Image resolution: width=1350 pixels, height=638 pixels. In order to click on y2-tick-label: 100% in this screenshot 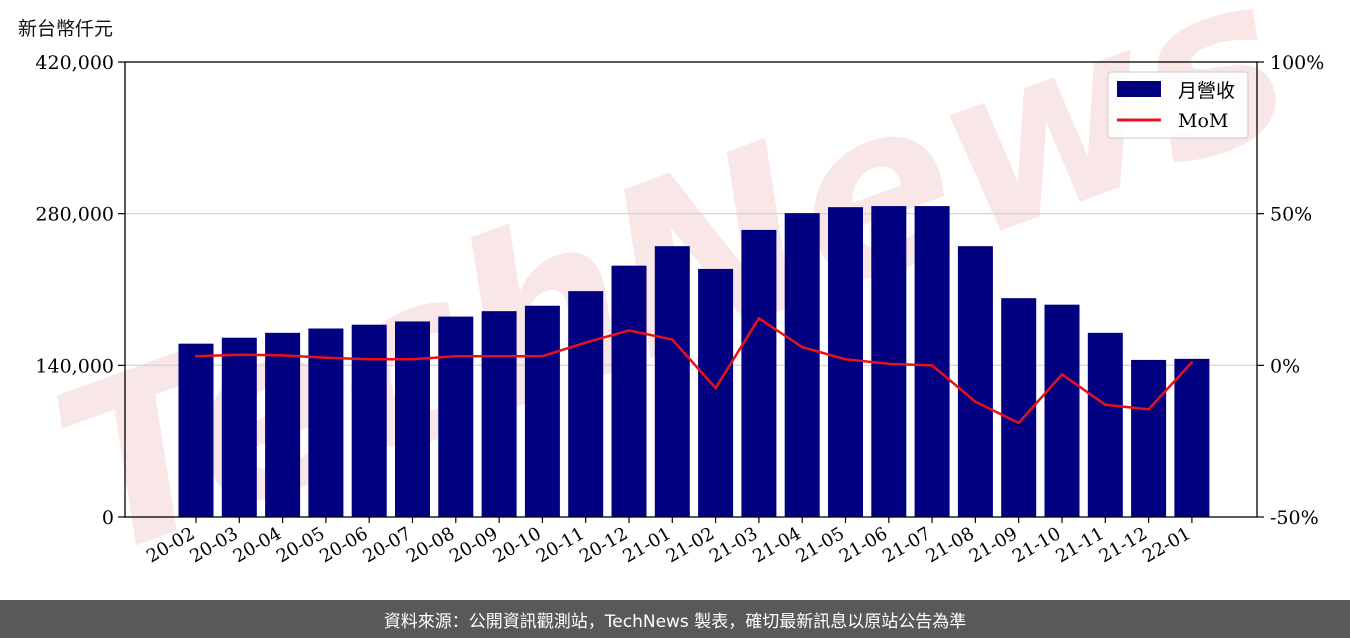, I will do `click(1297, 63)`.